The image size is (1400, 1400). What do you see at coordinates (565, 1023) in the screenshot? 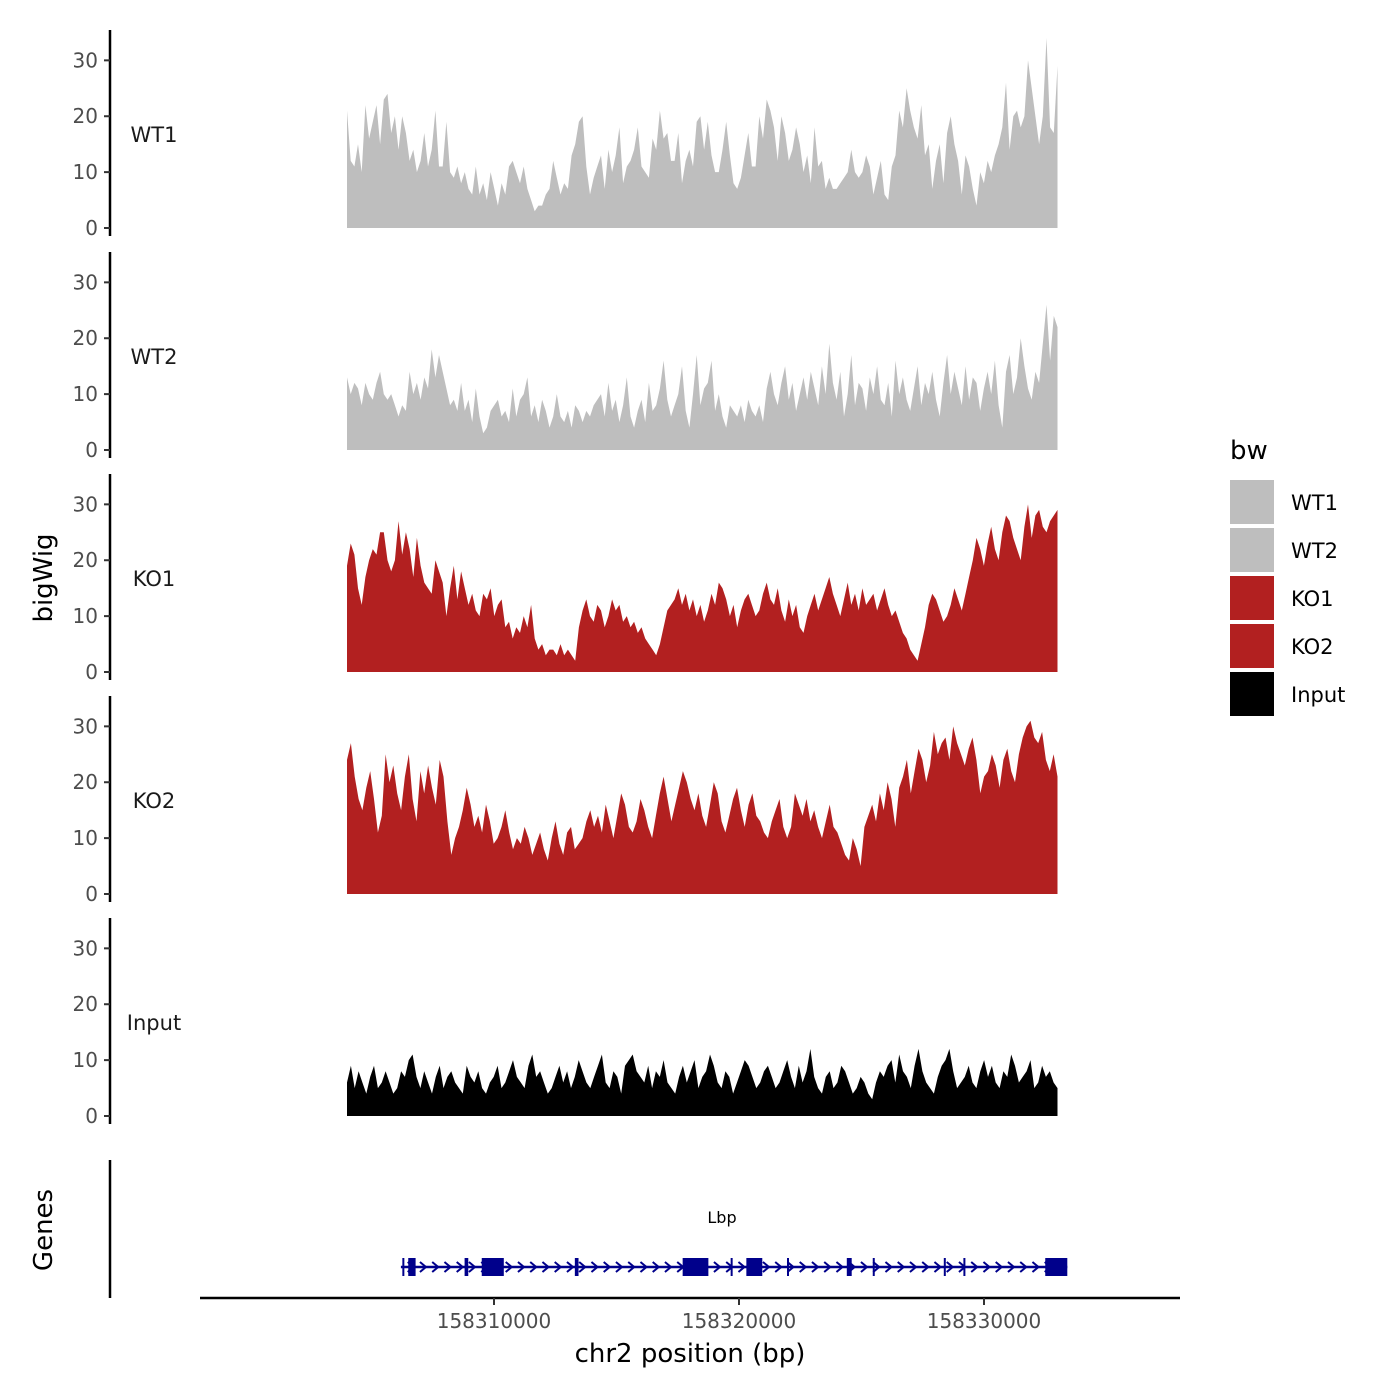
I see `track-input: 0 10 20 30 Input` at bounding box center [565, 1023].